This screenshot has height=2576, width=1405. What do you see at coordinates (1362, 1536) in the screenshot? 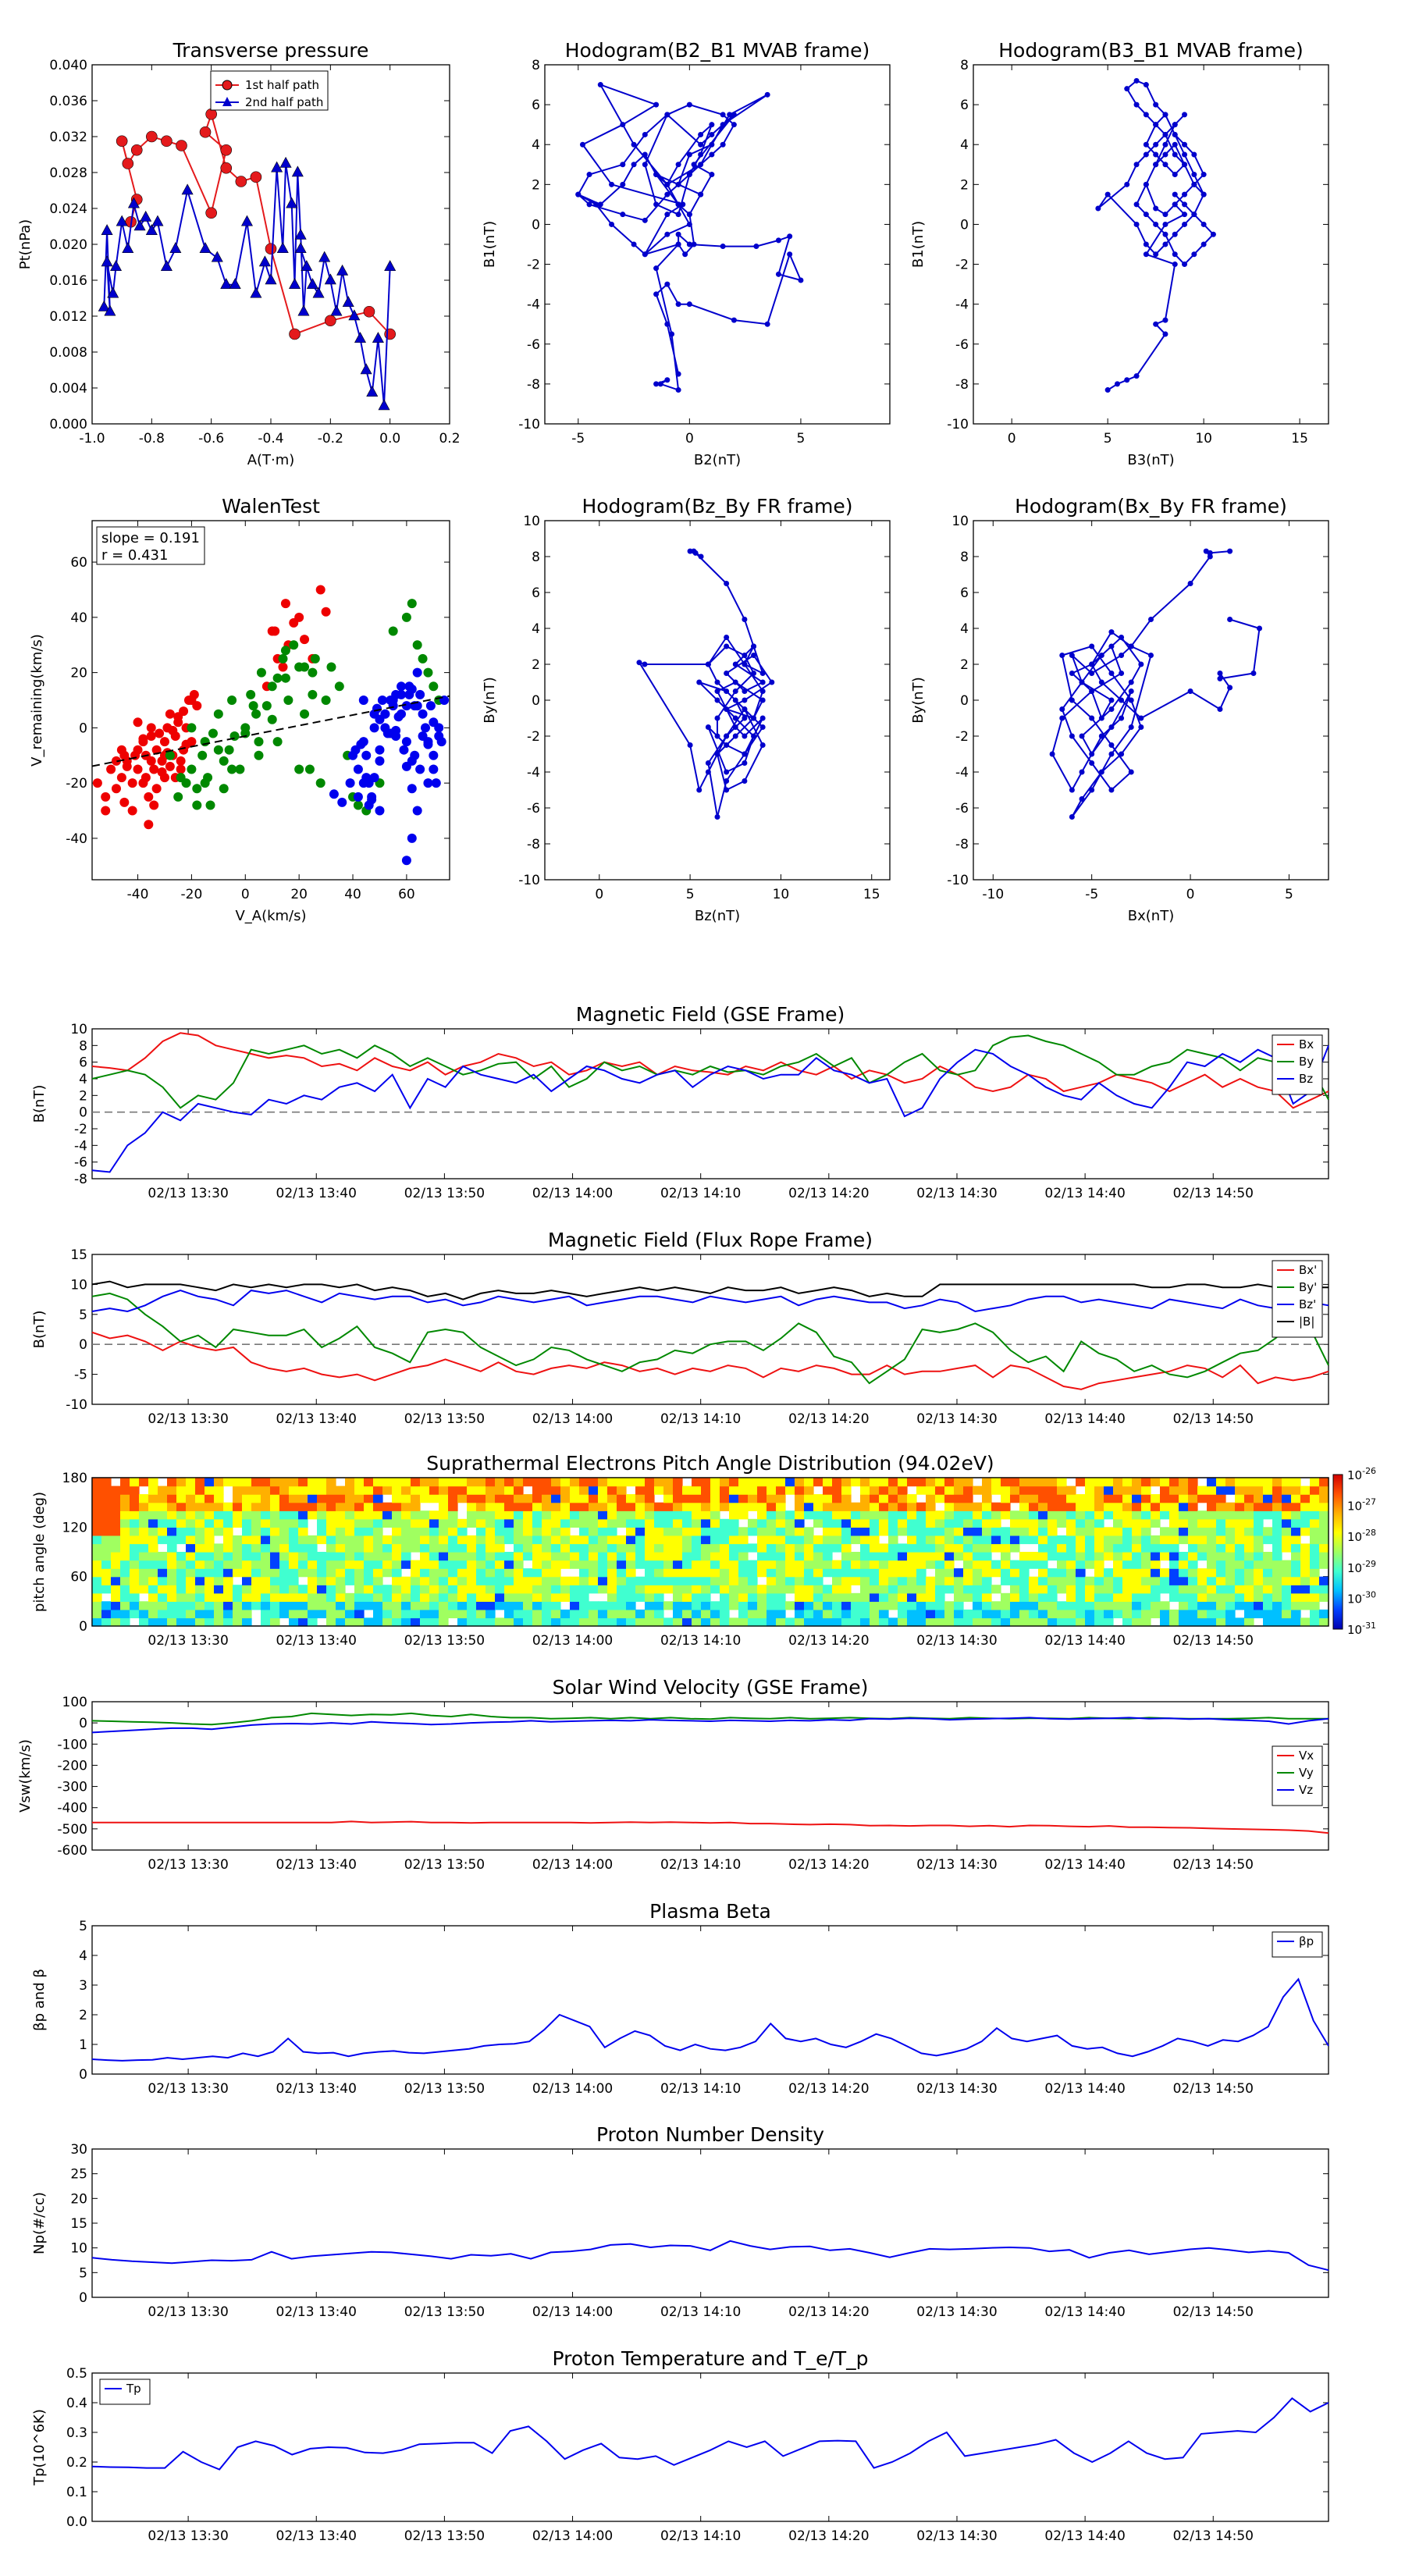
I see `colorbar-tick-label: 10-28` at bounding box center [1362, 1536].